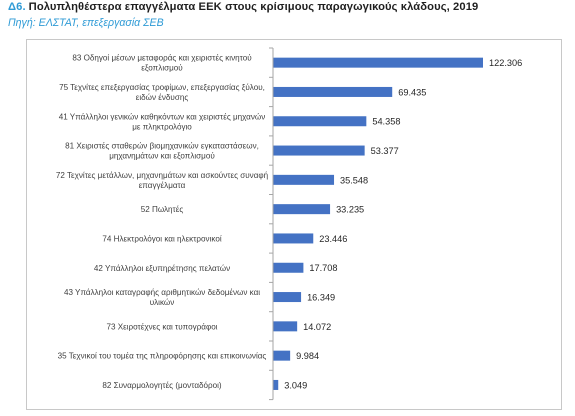  I want to click on category-label: 42 Υπάλληλοι εξυπηρέτησης πελατών, so click(162, 268).